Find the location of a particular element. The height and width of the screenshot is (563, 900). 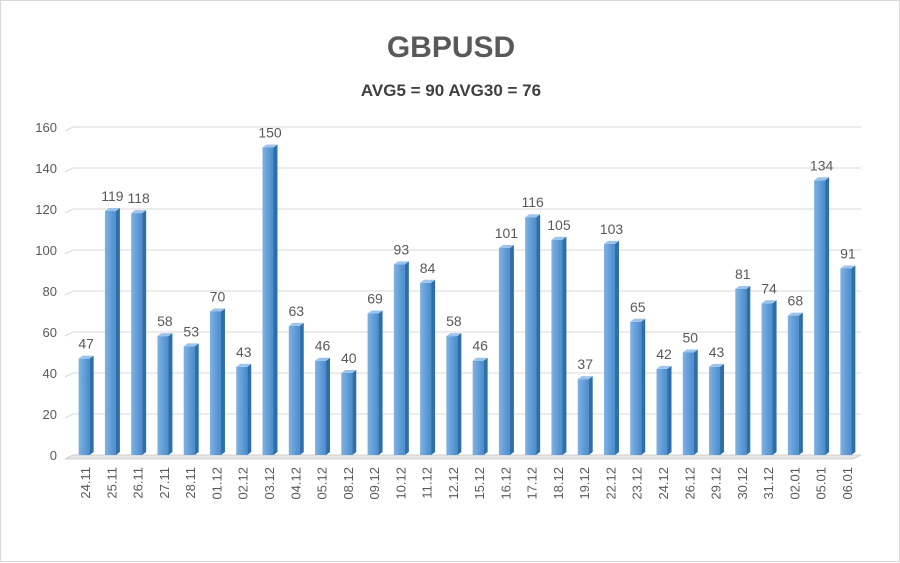

y-tick-label: 100 is located at coordinates (46, 250).